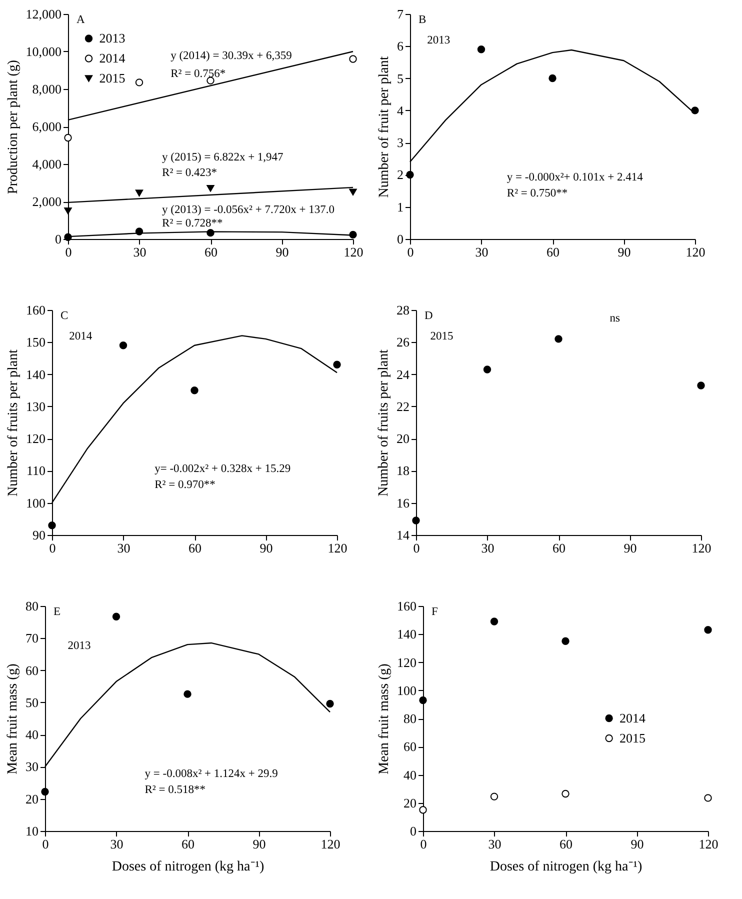  Describe the element at coordinates (36, 406) in the screenshot. I see `y-tick-label: 130` at that location.